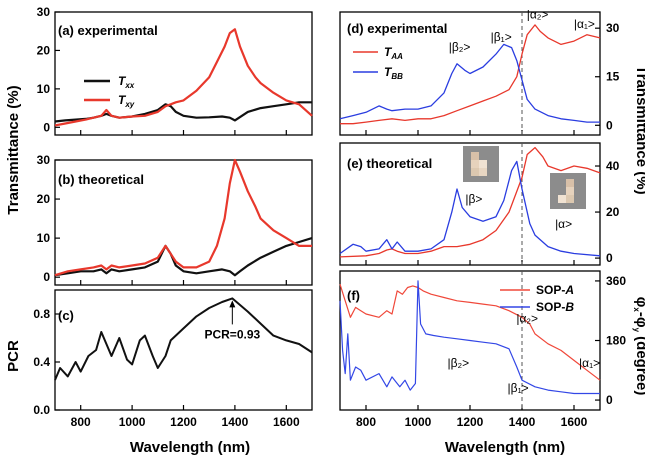  I want to click on panel-e-series-t-aa, so click(470, 202).